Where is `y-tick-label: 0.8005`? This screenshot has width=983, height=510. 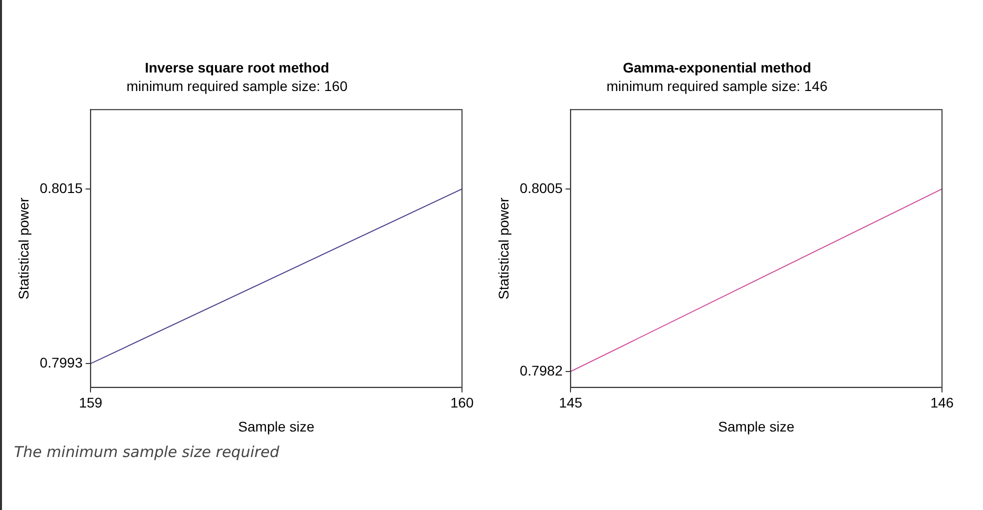
y-tick-label: 0.8005 is located at coordinates (541, 188).